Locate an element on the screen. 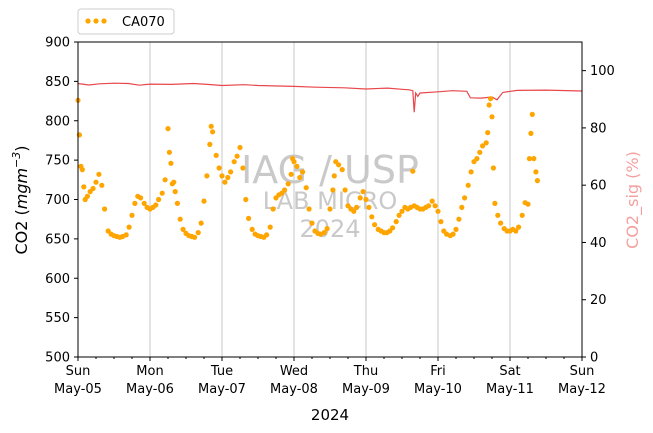 This screenshot has height=433, width=653. x-tick-label: Sat is located at coordinates (509, 371).